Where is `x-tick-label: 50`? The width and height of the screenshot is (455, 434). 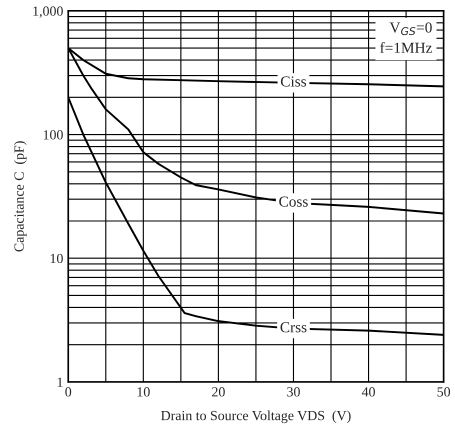
x-tick-label: 50 is located at coordinates (443, 392).